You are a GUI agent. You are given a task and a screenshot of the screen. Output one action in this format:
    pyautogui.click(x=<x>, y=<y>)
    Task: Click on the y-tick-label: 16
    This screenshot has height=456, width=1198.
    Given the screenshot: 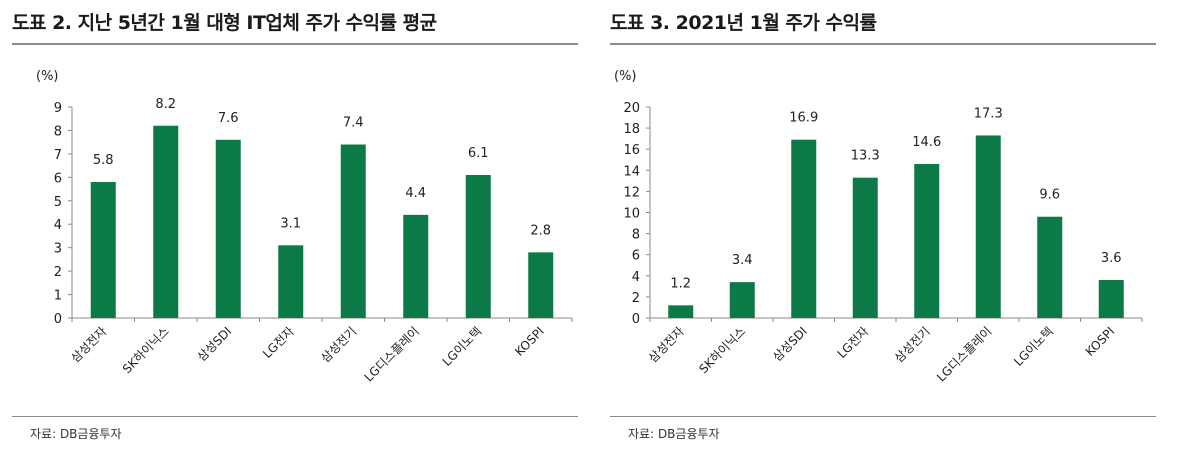 What is the action you would take?
    pyautogui.click(x=631, y=150)
    